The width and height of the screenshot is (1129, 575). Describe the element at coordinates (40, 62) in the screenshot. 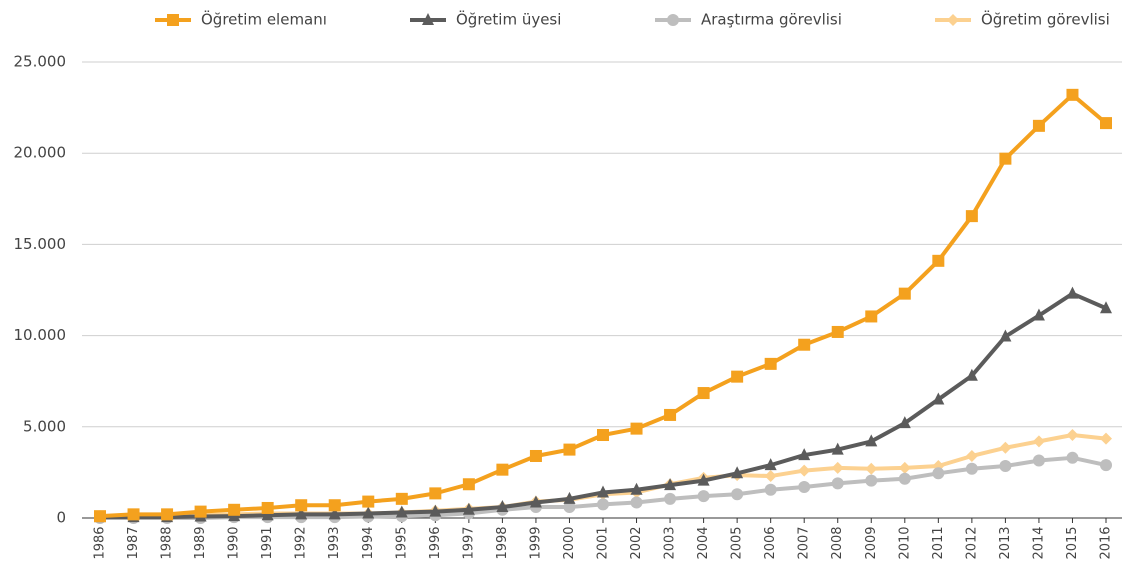

I see `y-tick-label: 25.000` at that location.